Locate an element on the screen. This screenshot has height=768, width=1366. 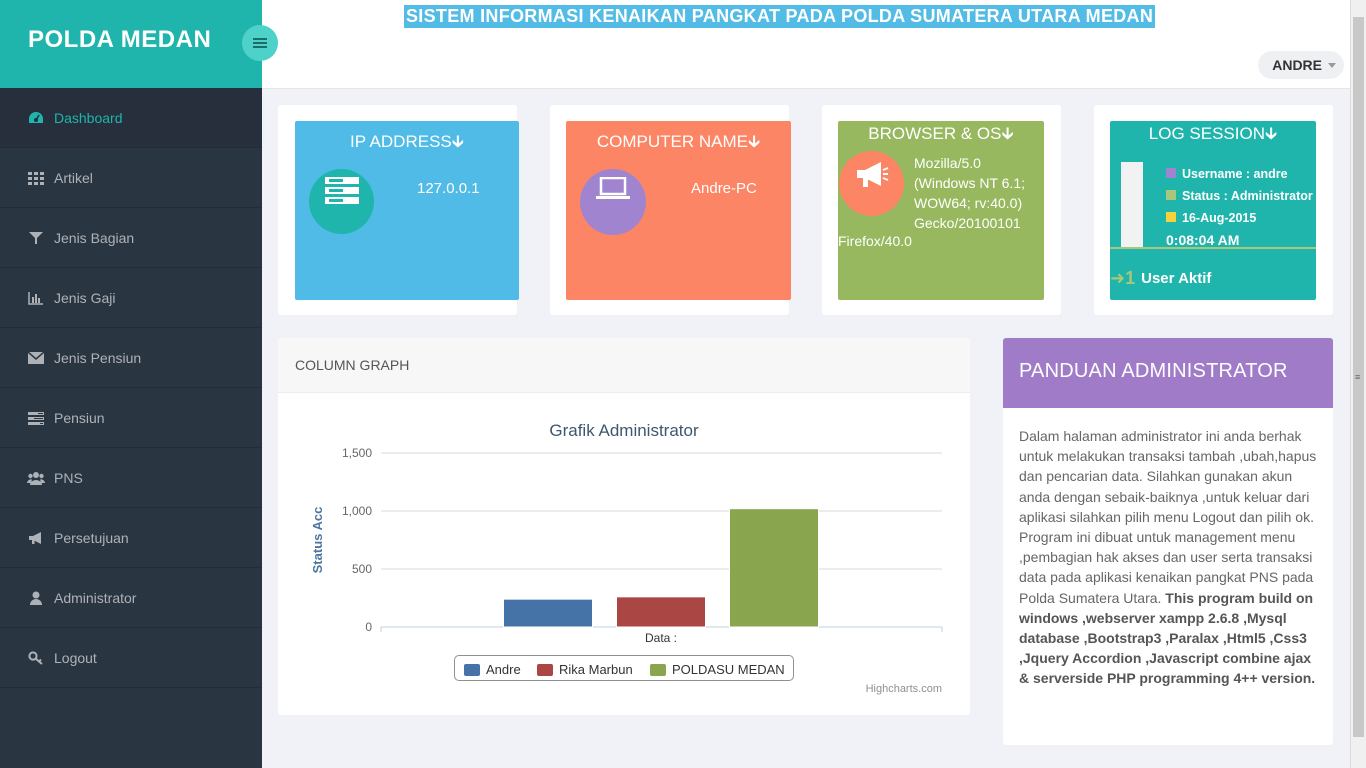
legend-item-poldasu-medan: POLDASU MEDAN is located at coordinates (717, 669).